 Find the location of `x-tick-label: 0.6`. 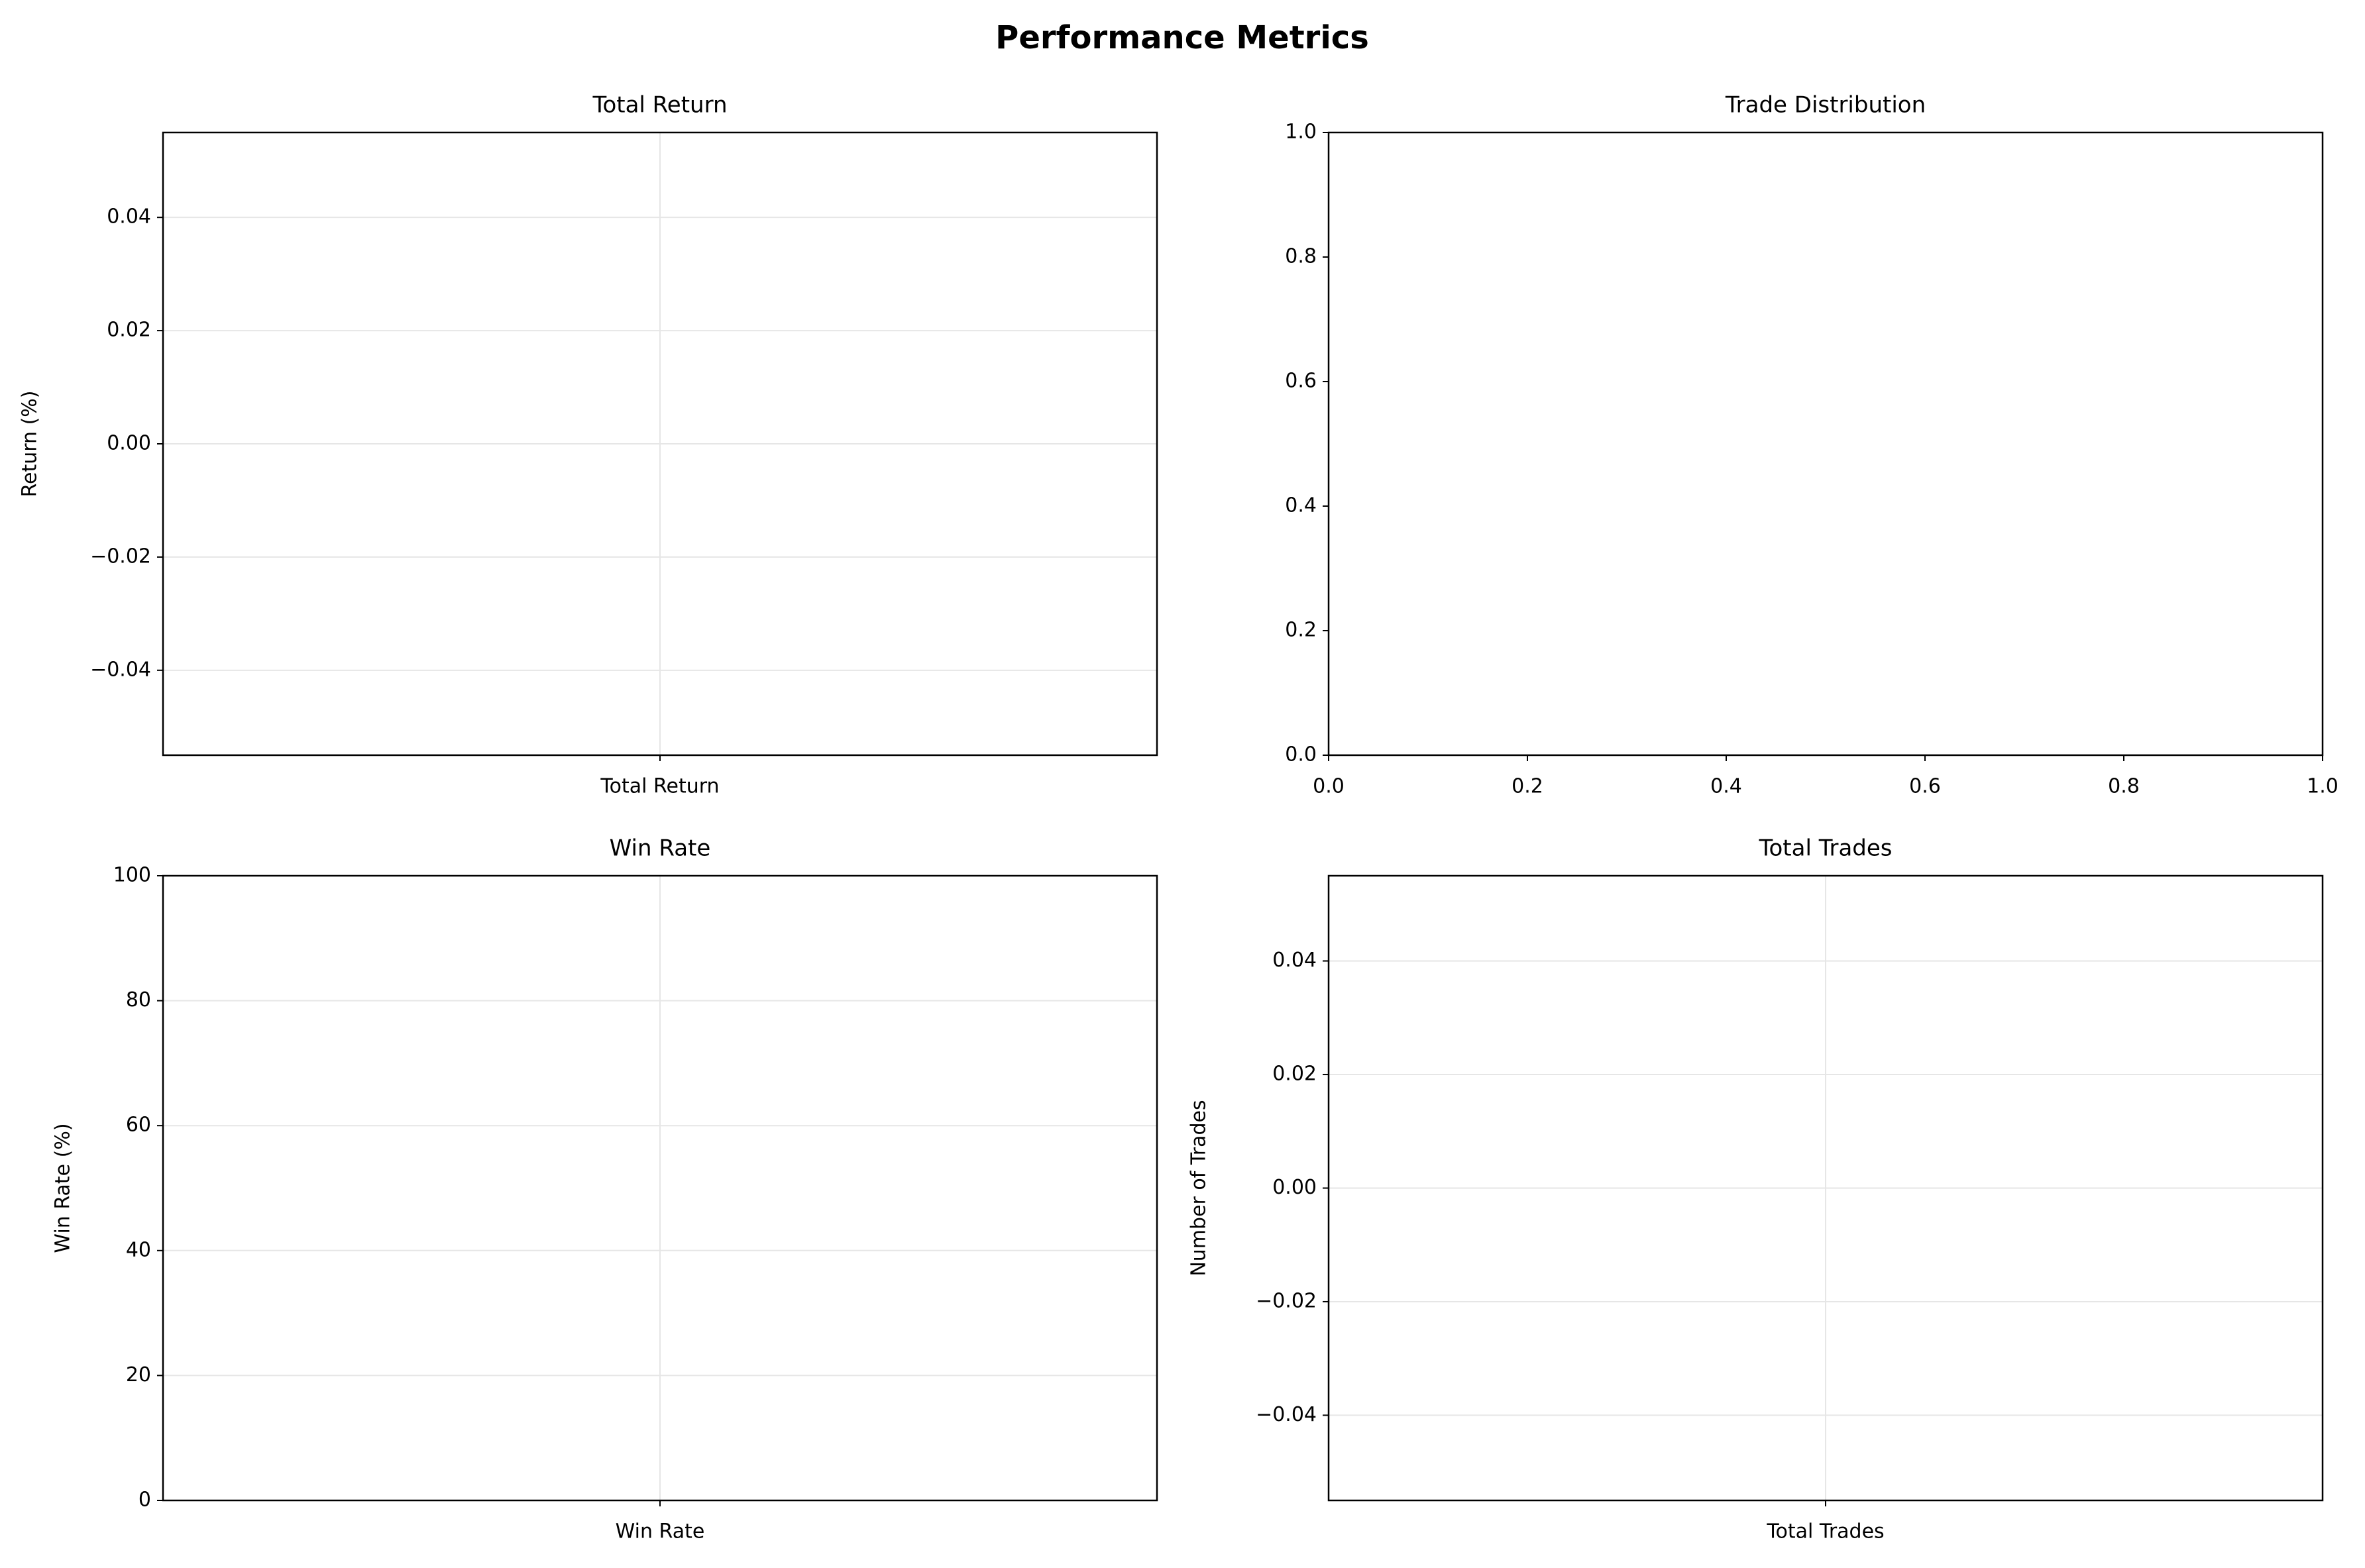

x-tick-label: 0.6 is located at coordinates (1925, 786).